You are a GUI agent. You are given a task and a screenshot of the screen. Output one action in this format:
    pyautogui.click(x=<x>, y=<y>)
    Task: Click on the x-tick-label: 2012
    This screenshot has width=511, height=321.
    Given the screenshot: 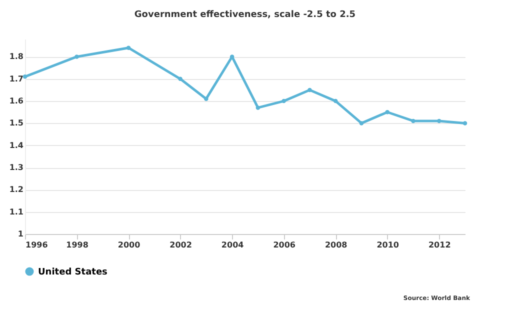 What is the action you would take?
    pyautogui.click(x=439, y=245)
    